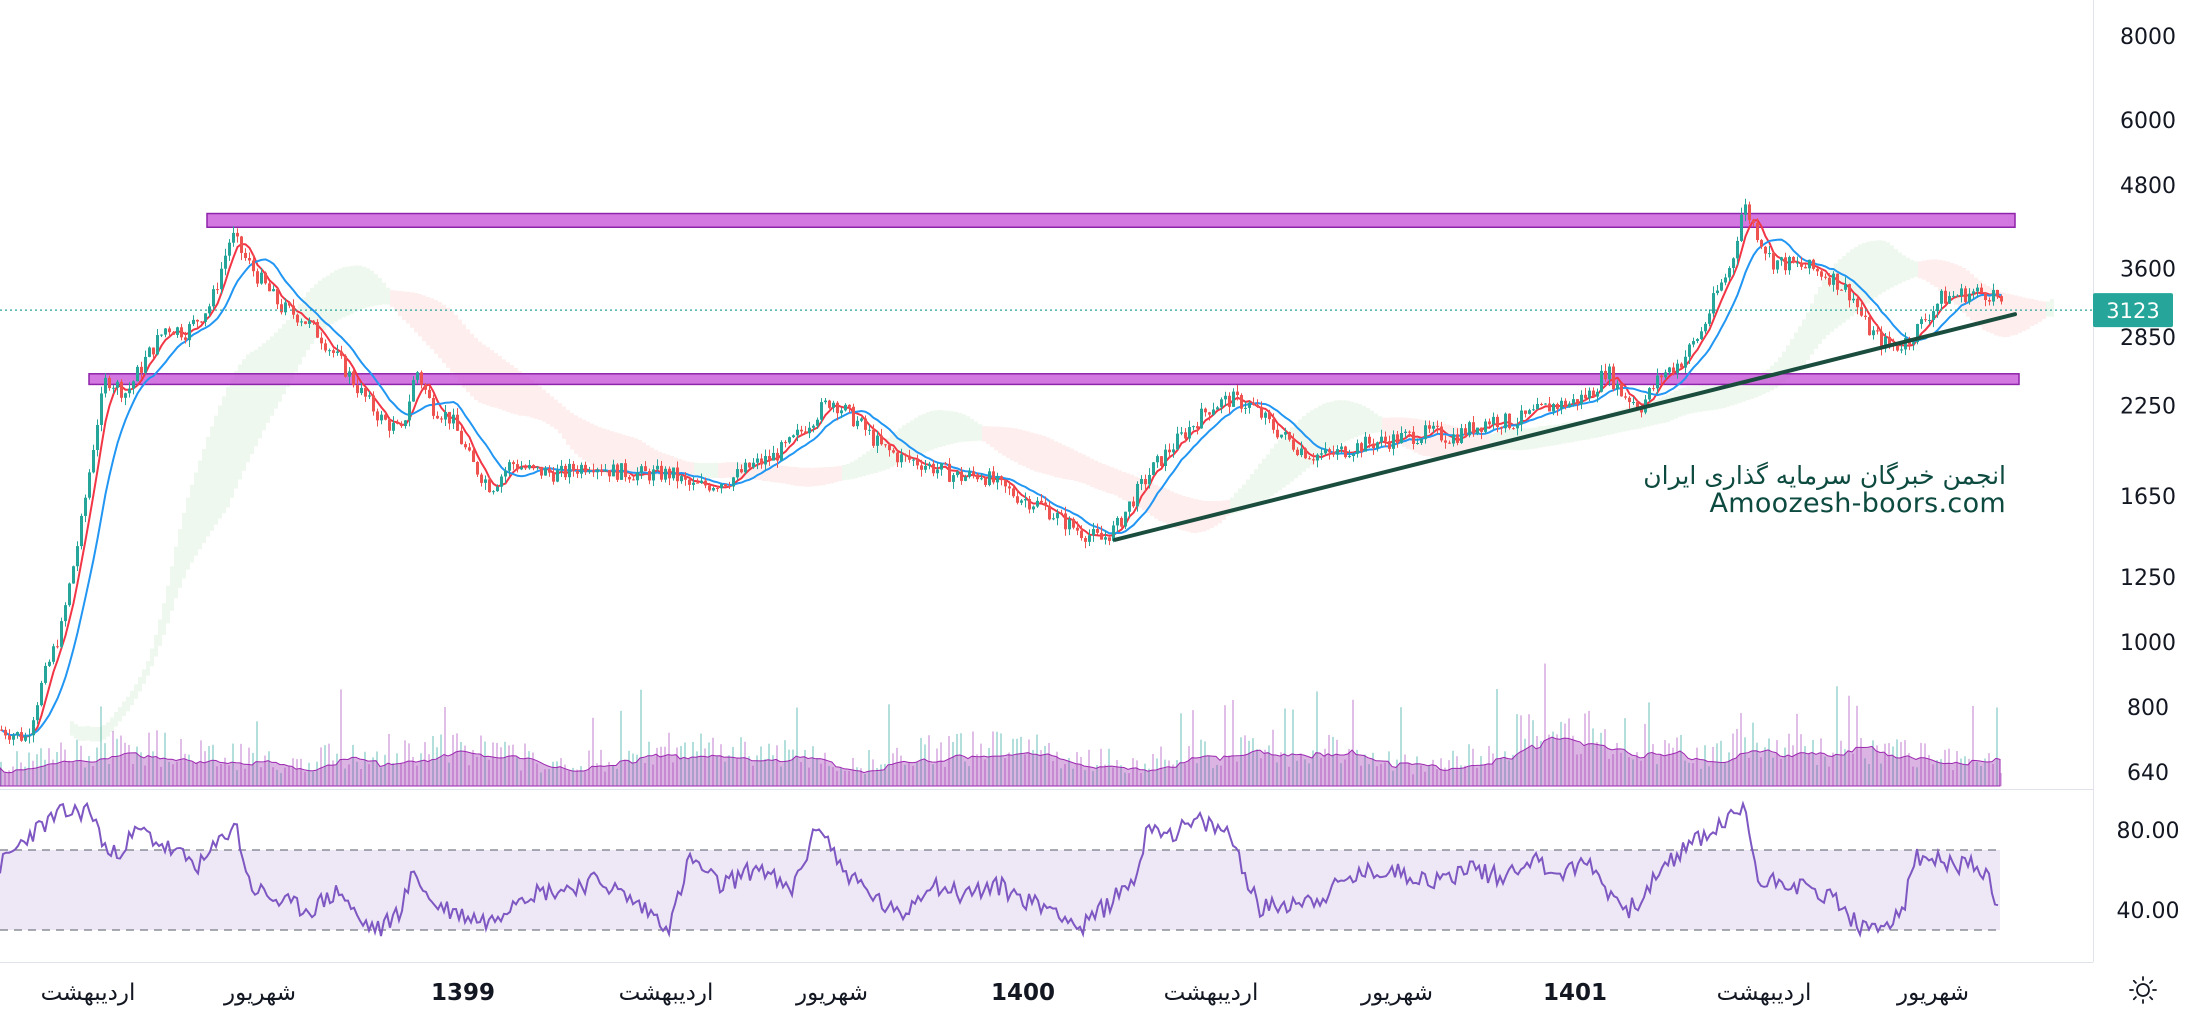 This screenshot has width=2192, height=1021. Describe the element at coordinates (1046, 789) in the screenshot. I see `pane-separator` at that location.